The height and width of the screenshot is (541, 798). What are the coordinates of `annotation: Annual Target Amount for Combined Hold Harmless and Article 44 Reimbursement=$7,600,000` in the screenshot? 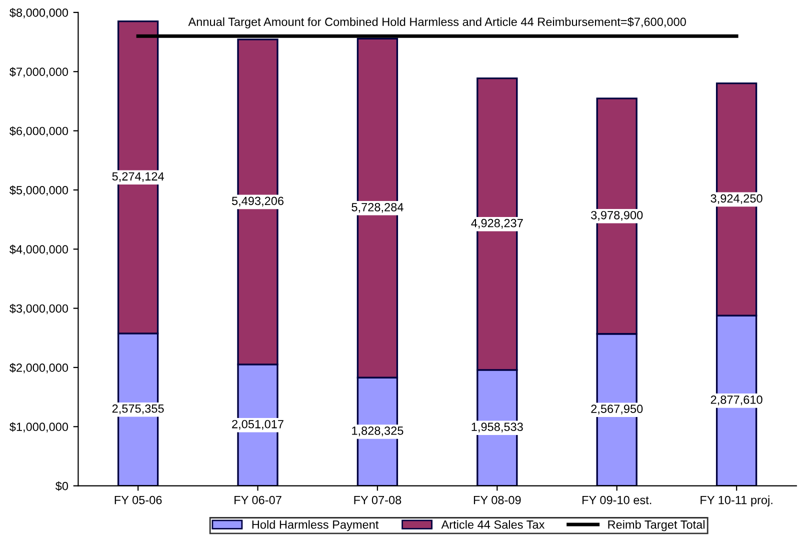 It's located at (437, 22).